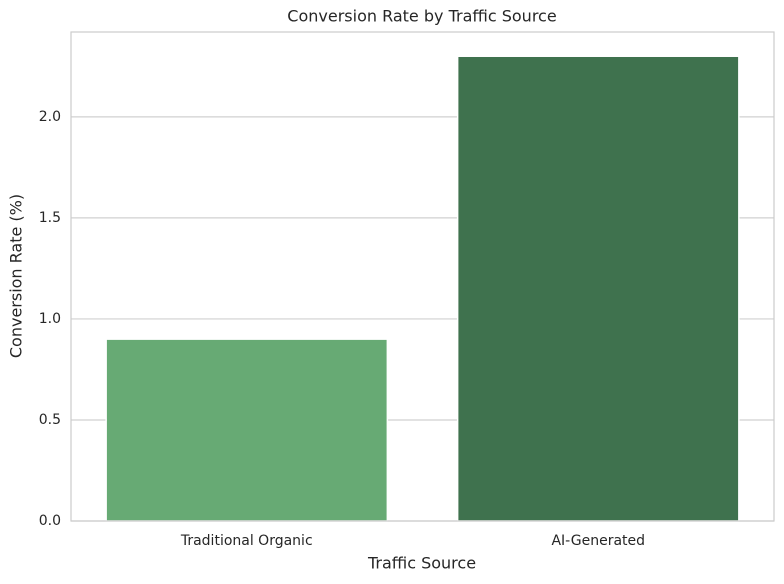 The width and height of the screenshot is (784, 584). I want to click on y-tick-label: 0.5, so click(50, 420).